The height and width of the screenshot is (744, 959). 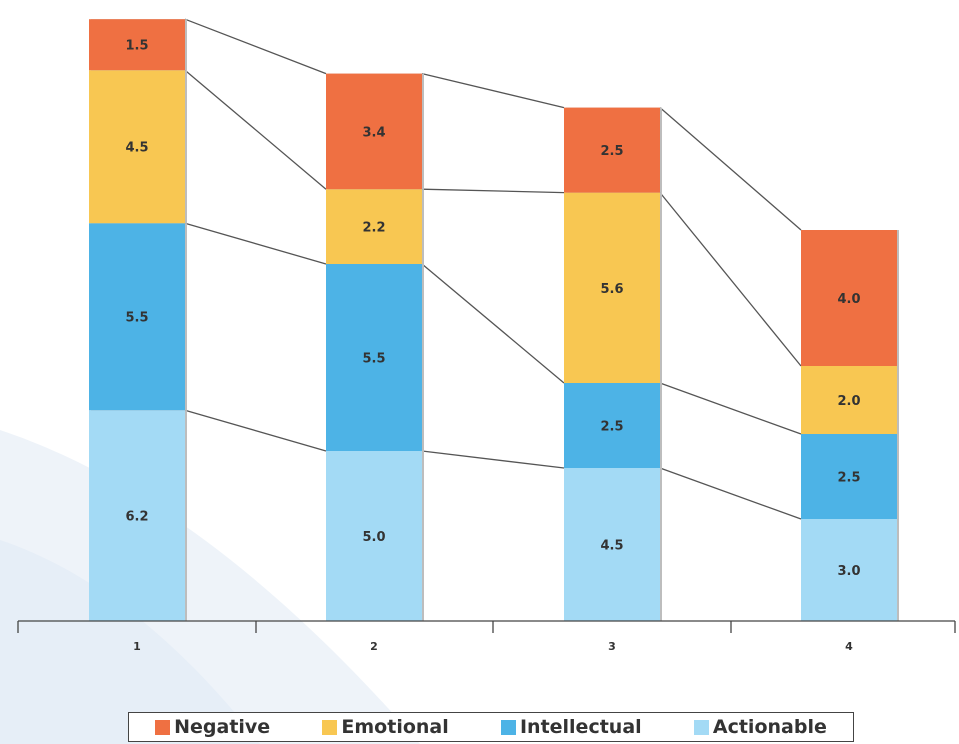 I want to click on legend-item: Actionable, so click(x=760, y=727).